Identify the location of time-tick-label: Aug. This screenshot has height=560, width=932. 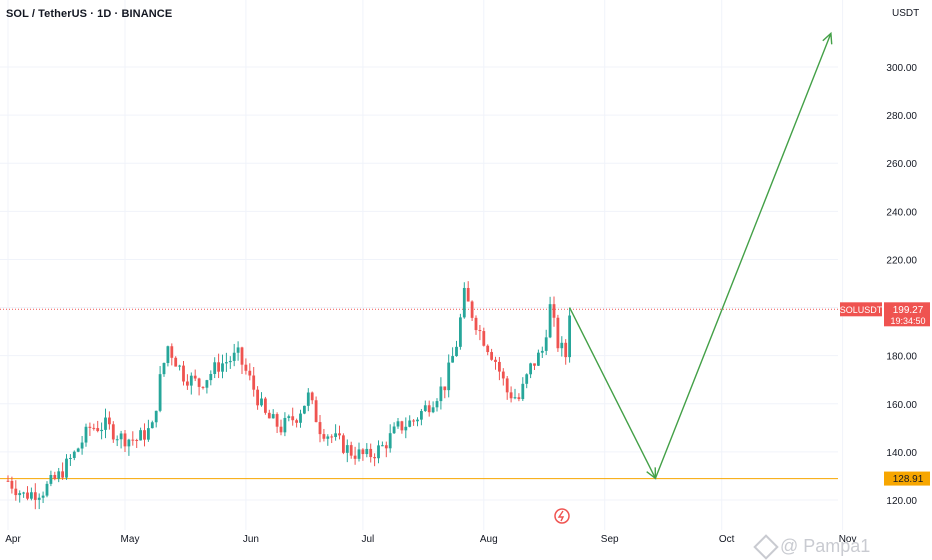
(489, 539).